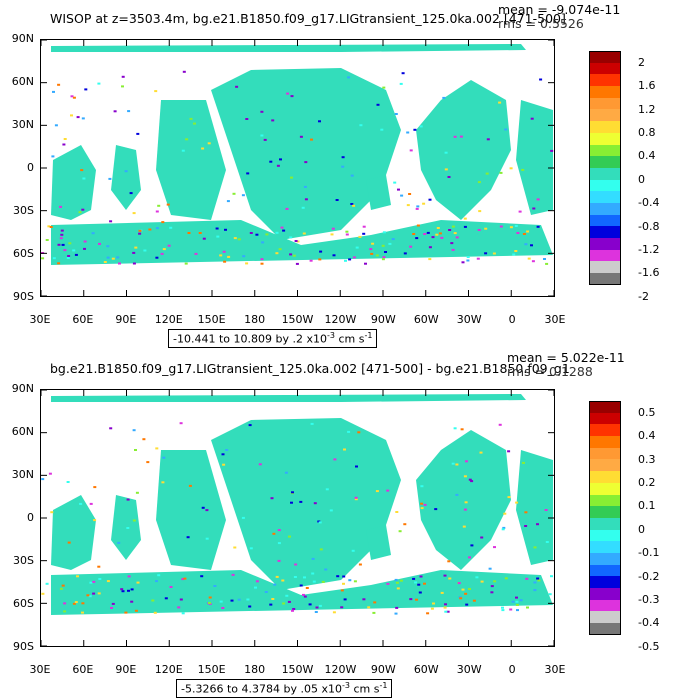 This screenshot has width=700, height=700. I want to click on lat-tick-label: 90N, so click(22, 38).